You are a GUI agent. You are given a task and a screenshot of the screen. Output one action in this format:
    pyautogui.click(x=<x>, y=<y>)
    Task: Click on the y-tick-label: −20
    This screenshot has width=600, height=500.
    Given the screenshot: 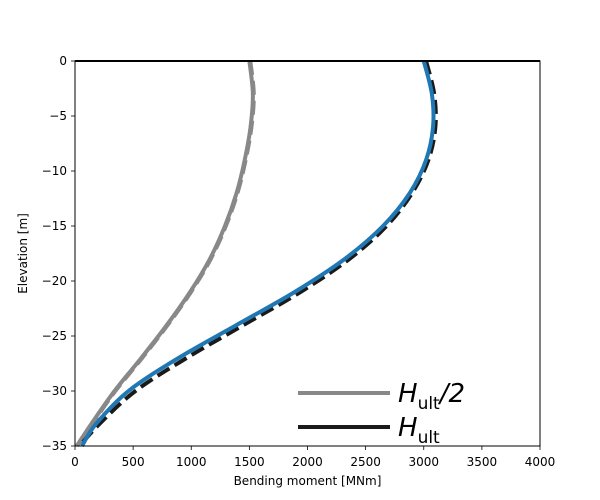 What is the action you would take?
    pyautogui.click(x=54, y=281)
    